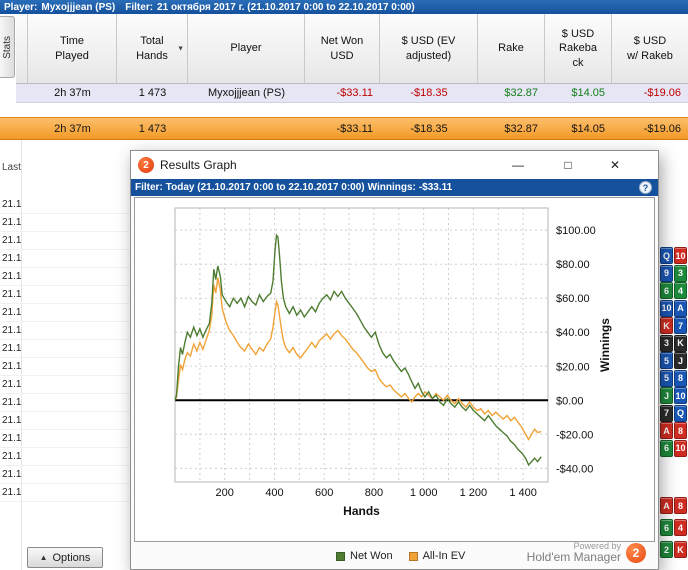  What do you see at coordinates (666, 325) in the screenshot?
I see `card: K` at bounding box center [666, 325].